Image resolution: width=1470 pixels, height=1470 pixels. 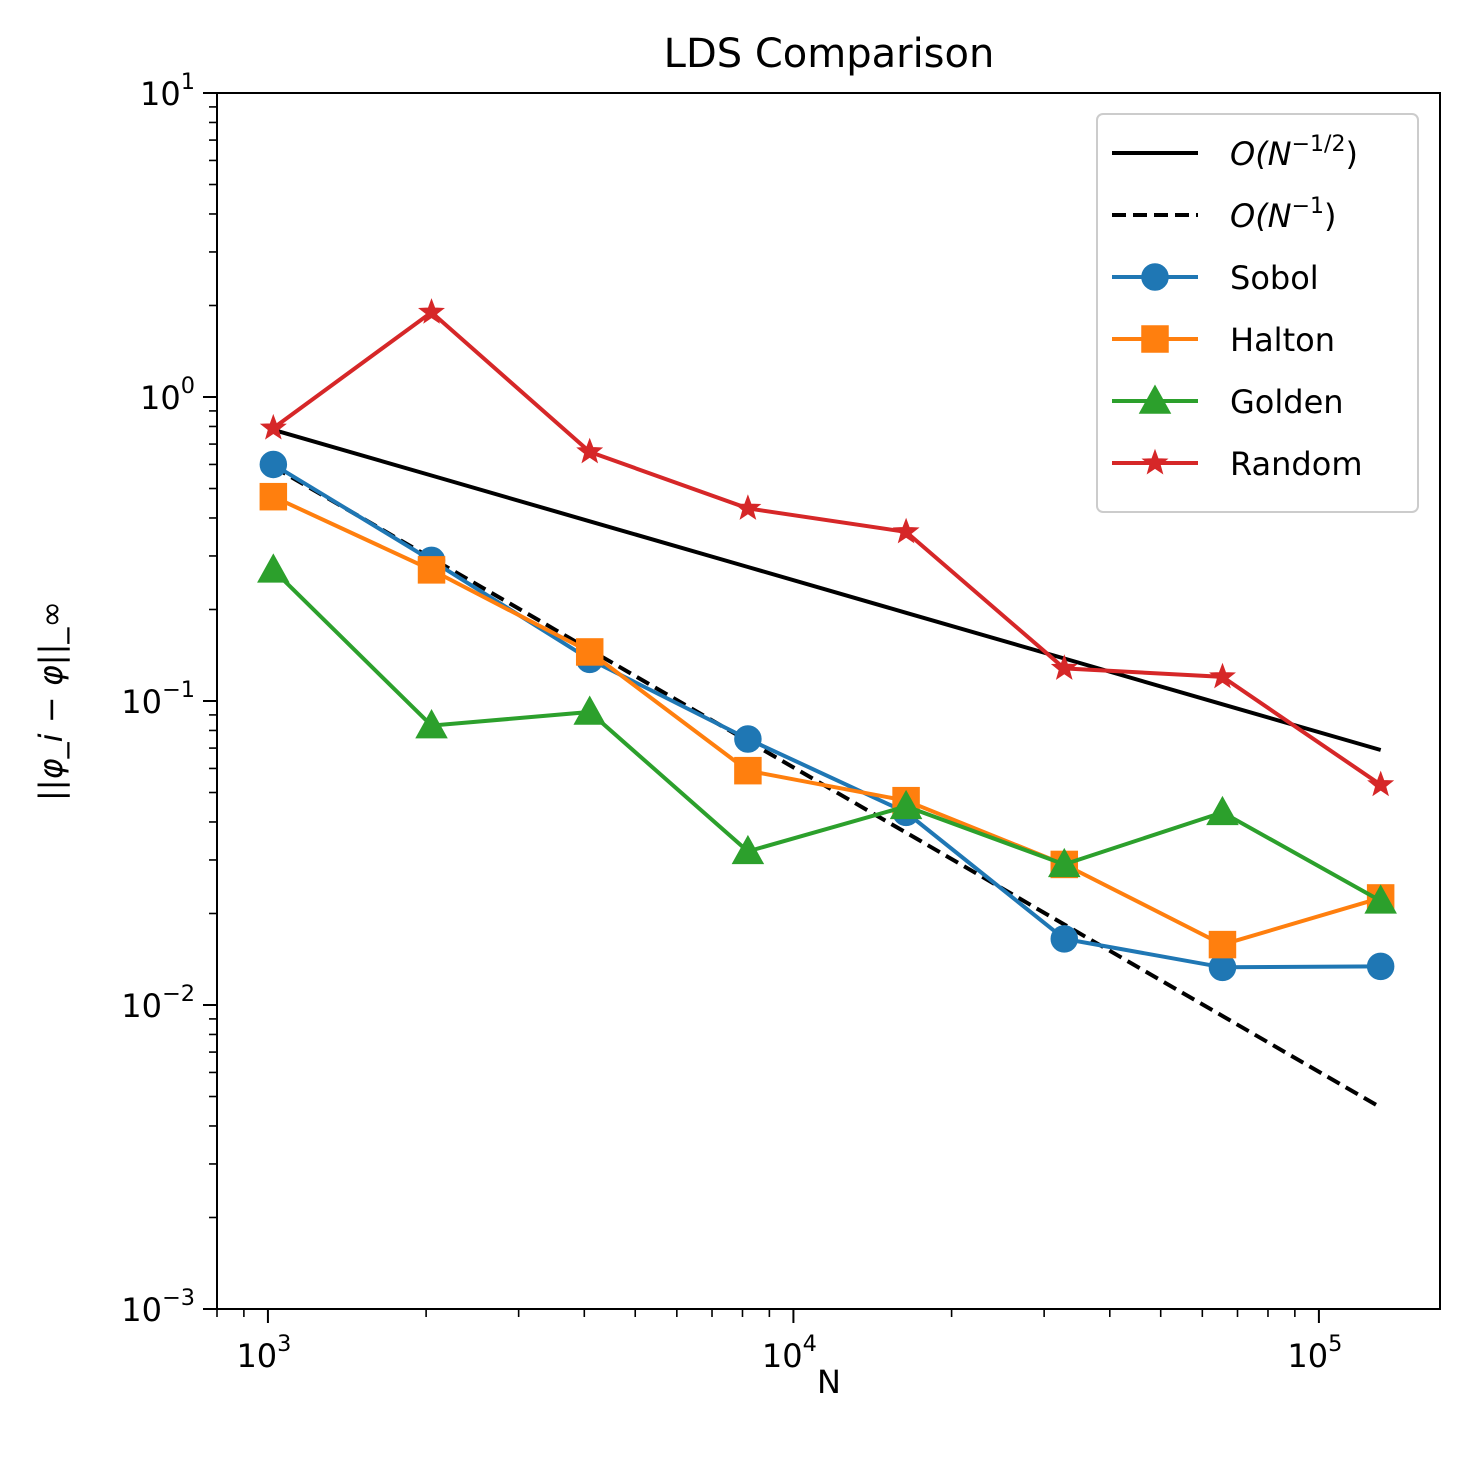 I want to click on legend-item: O(N−1), so click(x=1224, y=214).